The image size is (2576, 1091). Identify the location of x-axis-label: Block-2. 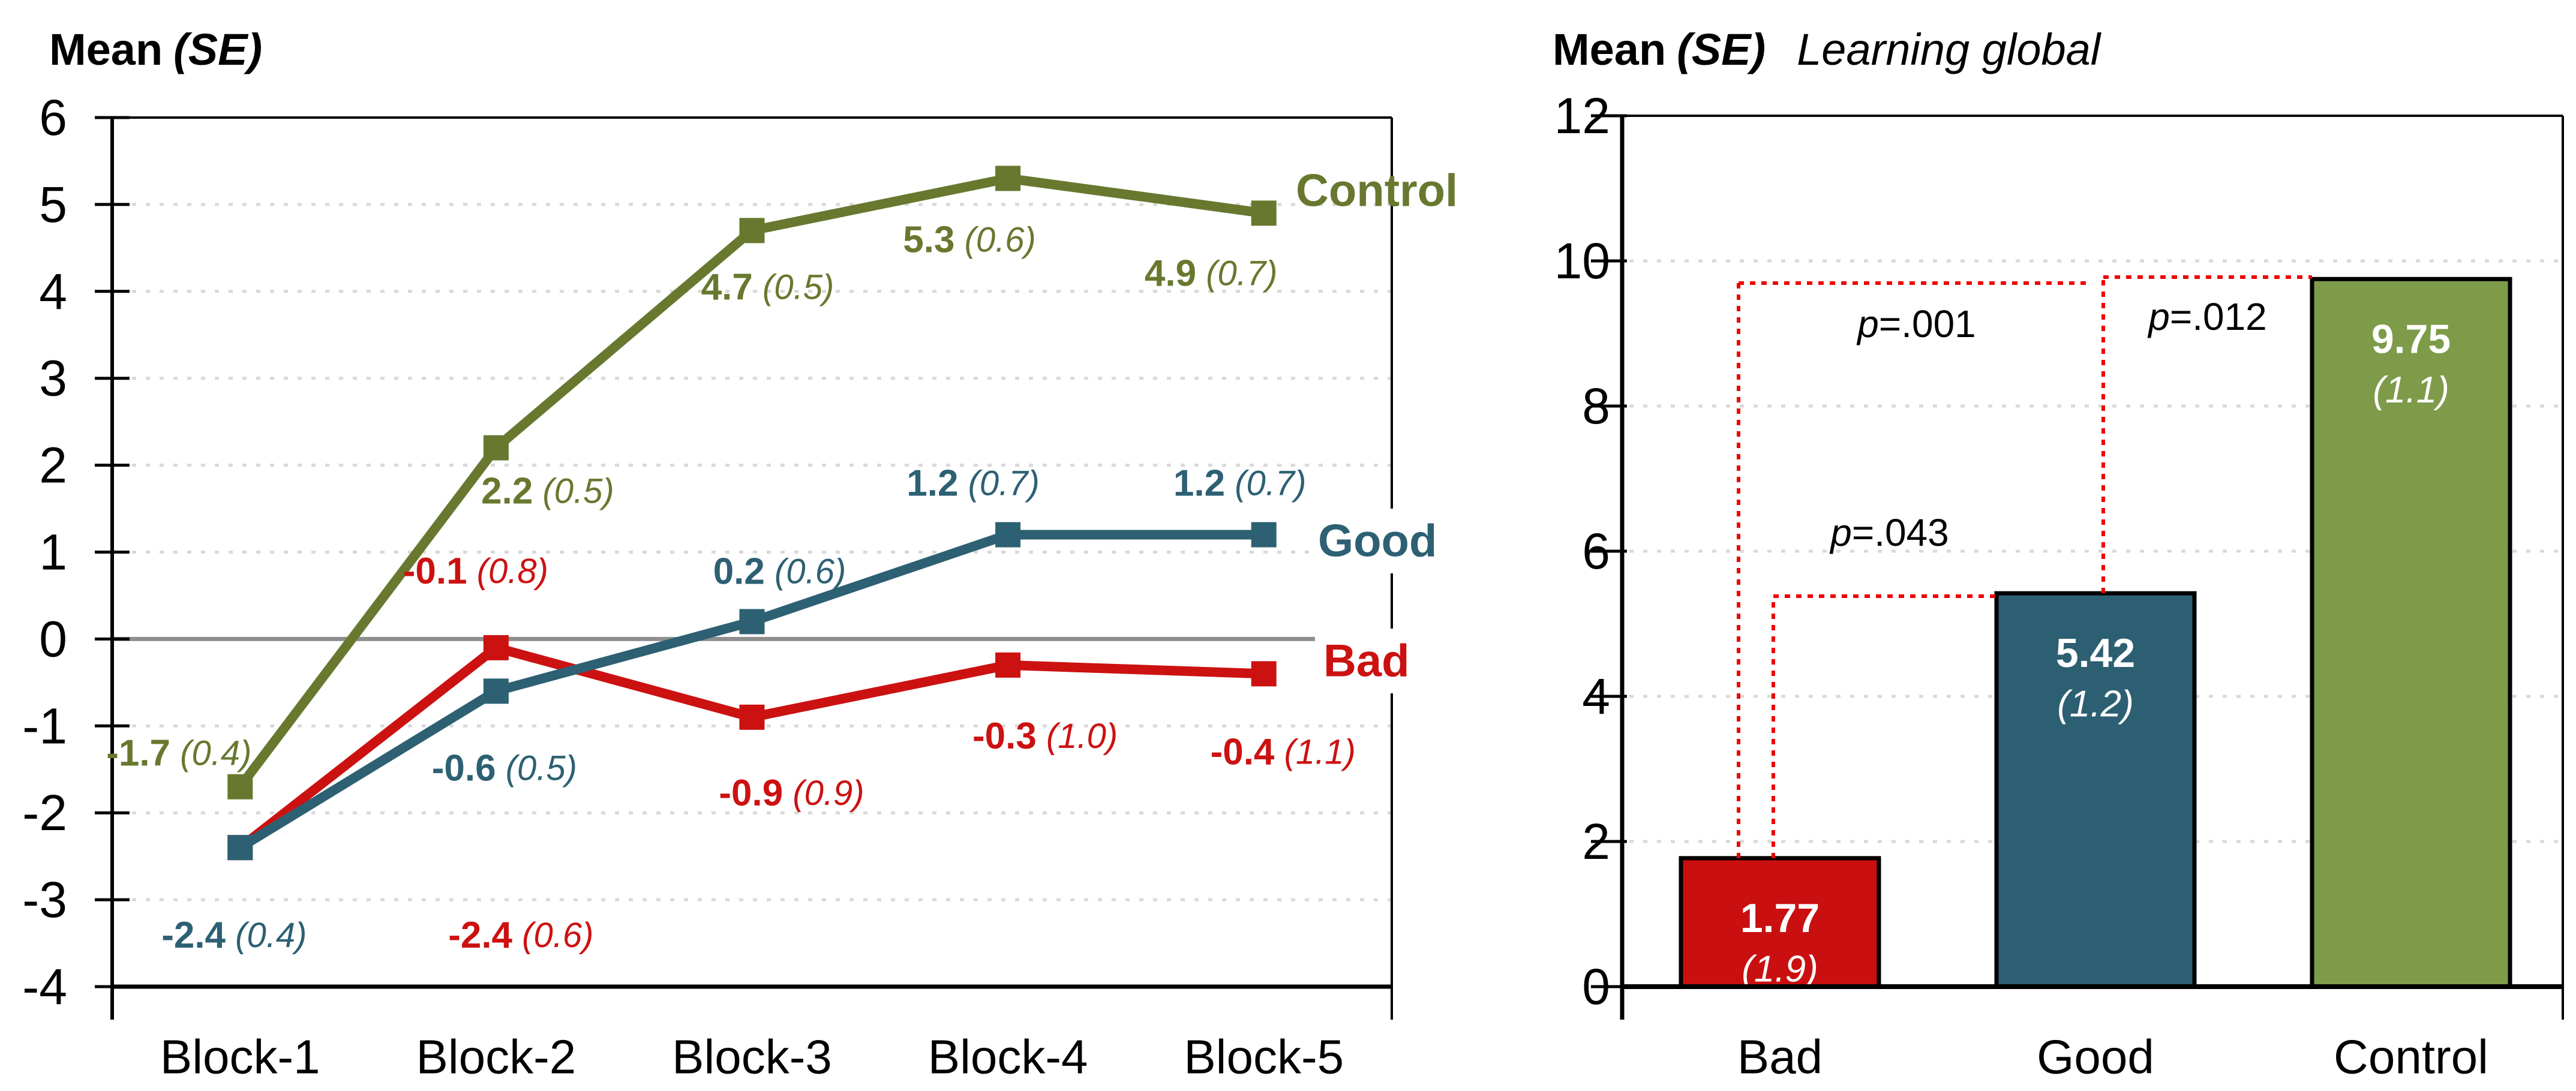
(497, 1057).